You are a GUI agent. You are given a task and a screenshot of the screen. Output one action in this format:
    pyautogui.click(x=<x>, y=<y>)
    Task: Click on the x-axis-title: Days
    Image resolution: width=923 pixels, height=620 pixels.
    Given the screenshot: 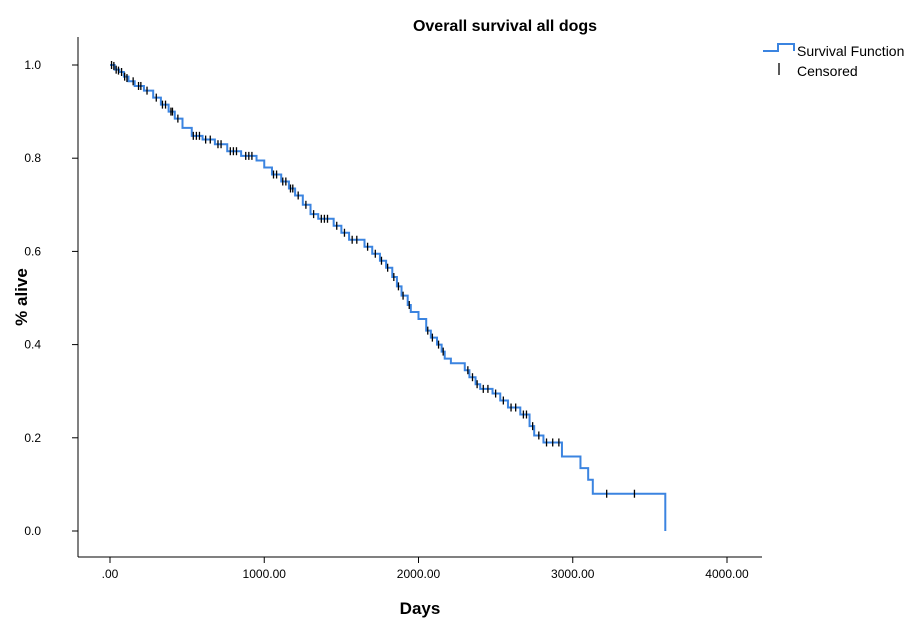 What is the action you would take?
    pyautogui.click(x=420, y=608)
    